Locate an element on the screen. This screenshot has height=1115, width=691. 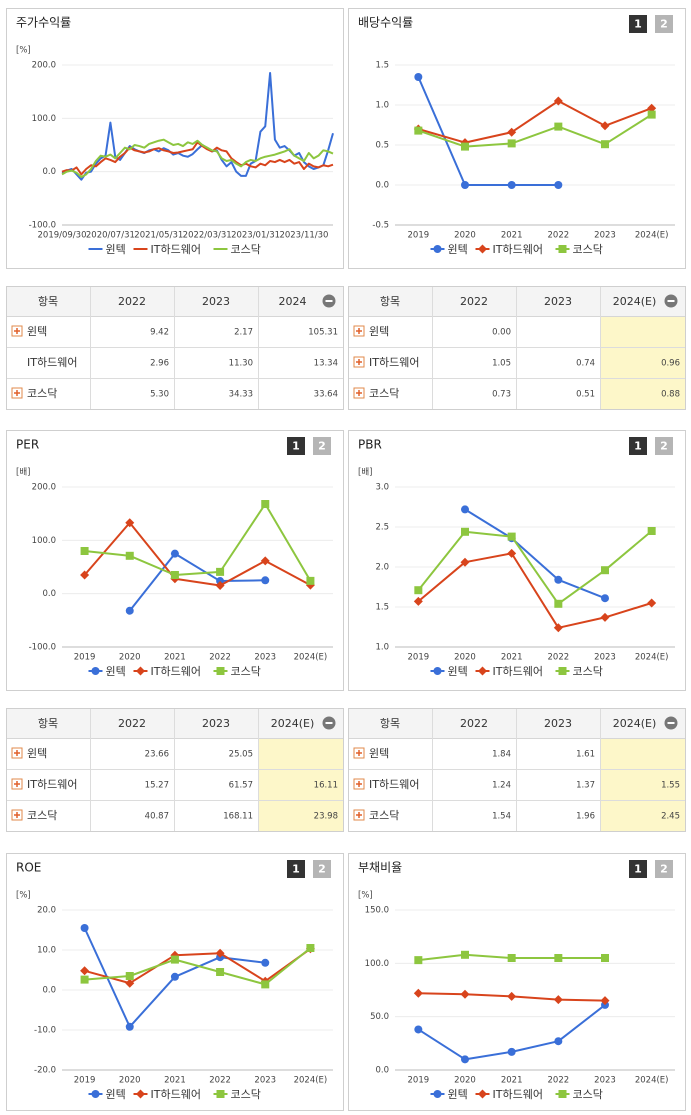
y-tick-label: 3.0 is located at coordinates (382, 488).